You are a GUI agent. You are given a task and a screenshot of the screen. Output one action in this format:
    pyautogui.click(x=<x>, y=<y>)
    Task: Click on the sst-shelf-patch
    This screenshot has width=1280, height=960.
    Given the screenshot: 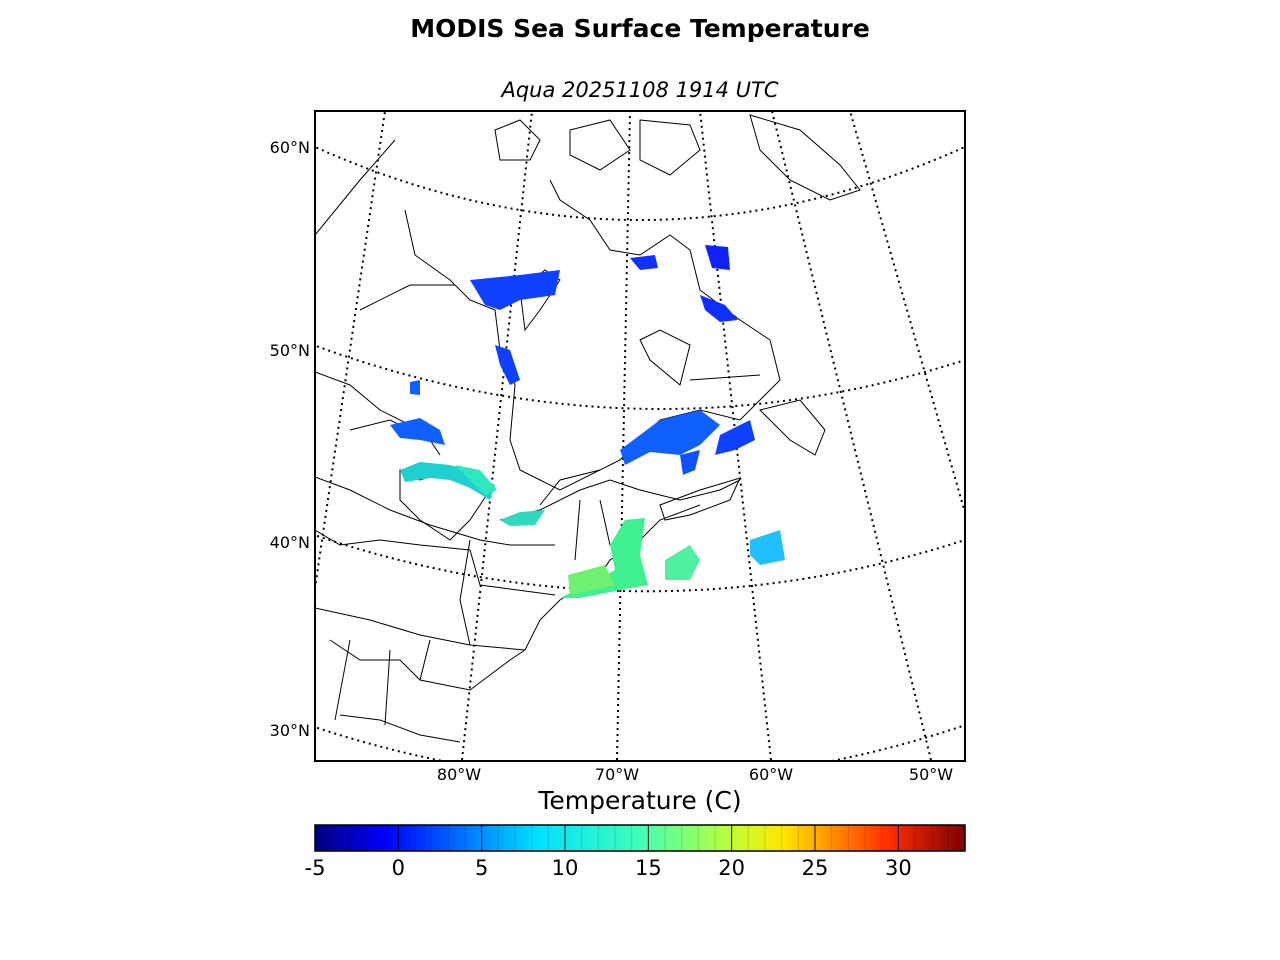 What is the action you would take?
    pyautogui.click(x=591, y=580)
    